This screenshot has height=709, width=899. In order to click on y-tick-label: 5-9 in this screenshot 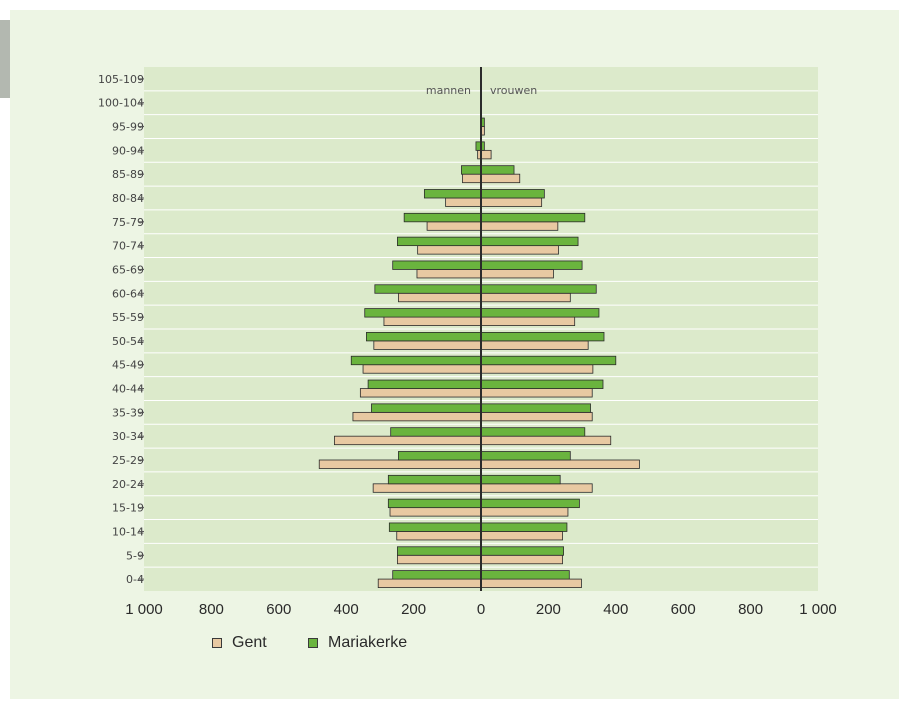, I will do `click(135, 555)`.